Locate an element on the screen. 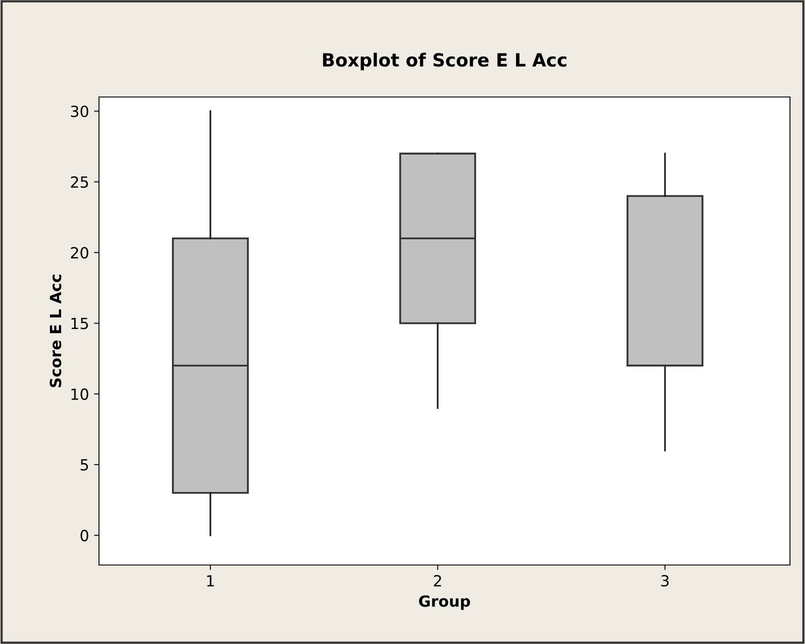 This screenshot has width=805, height=644. y-tick-label: 25 is located at coordinates (79, 182).